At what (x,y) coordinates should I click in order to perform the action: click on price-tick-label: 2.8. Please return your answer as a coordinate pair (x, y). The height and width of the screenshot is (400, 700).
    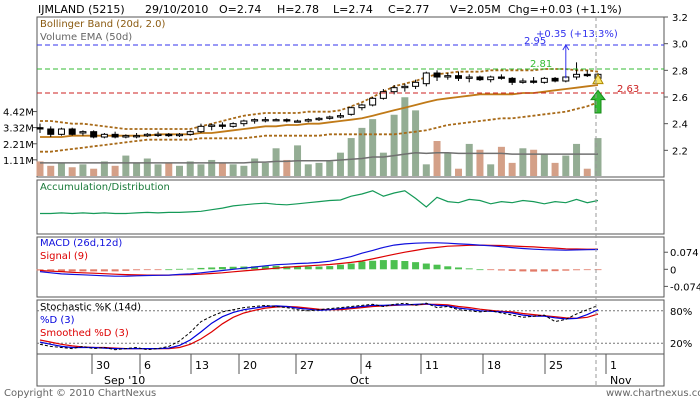
    Looking at the image, I should click on (680, 71).